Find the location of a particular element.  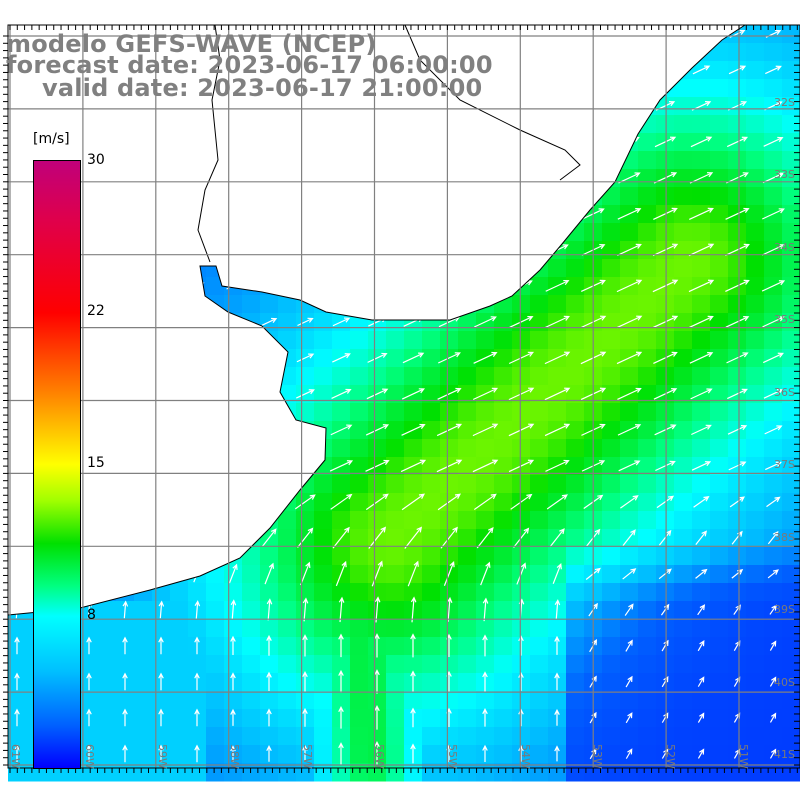

lon-label: 56W is located at coordinates (379, 756).